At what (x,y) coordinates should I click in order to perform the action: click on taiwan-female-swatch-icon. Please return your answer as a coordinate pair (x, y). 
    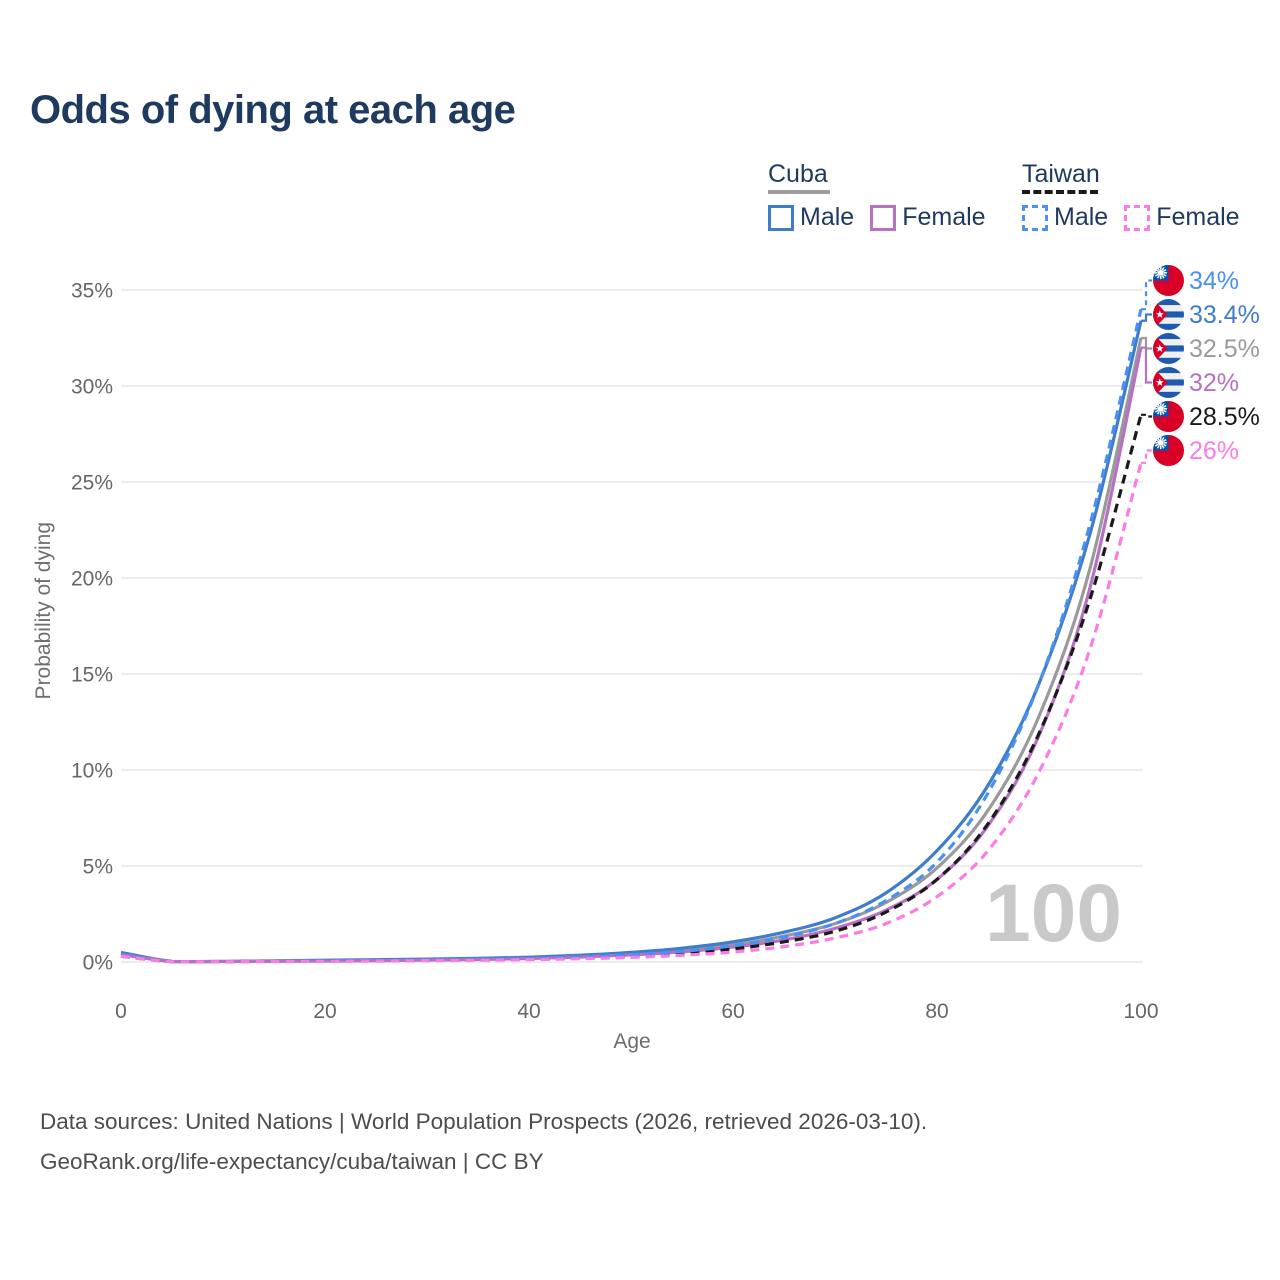
    Looking at the image, I should click on (1137, 217).